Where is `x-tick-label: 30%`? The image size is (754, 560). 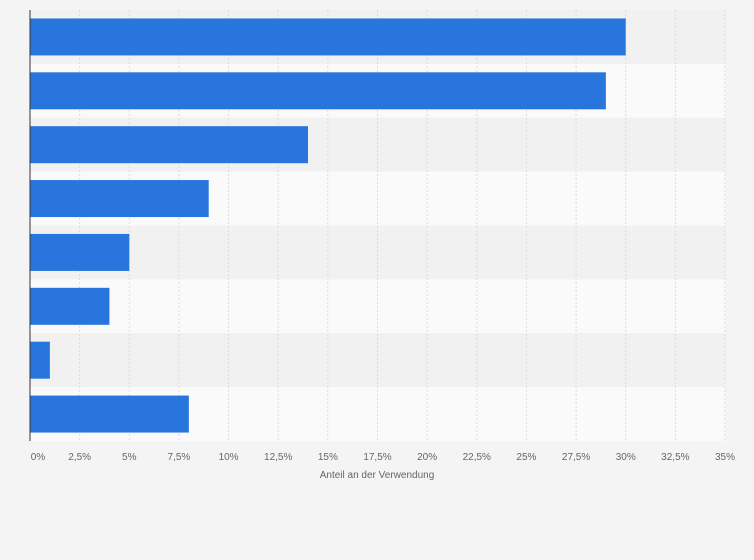 x-tick-label: 30% is located at coordinates (626, 457).